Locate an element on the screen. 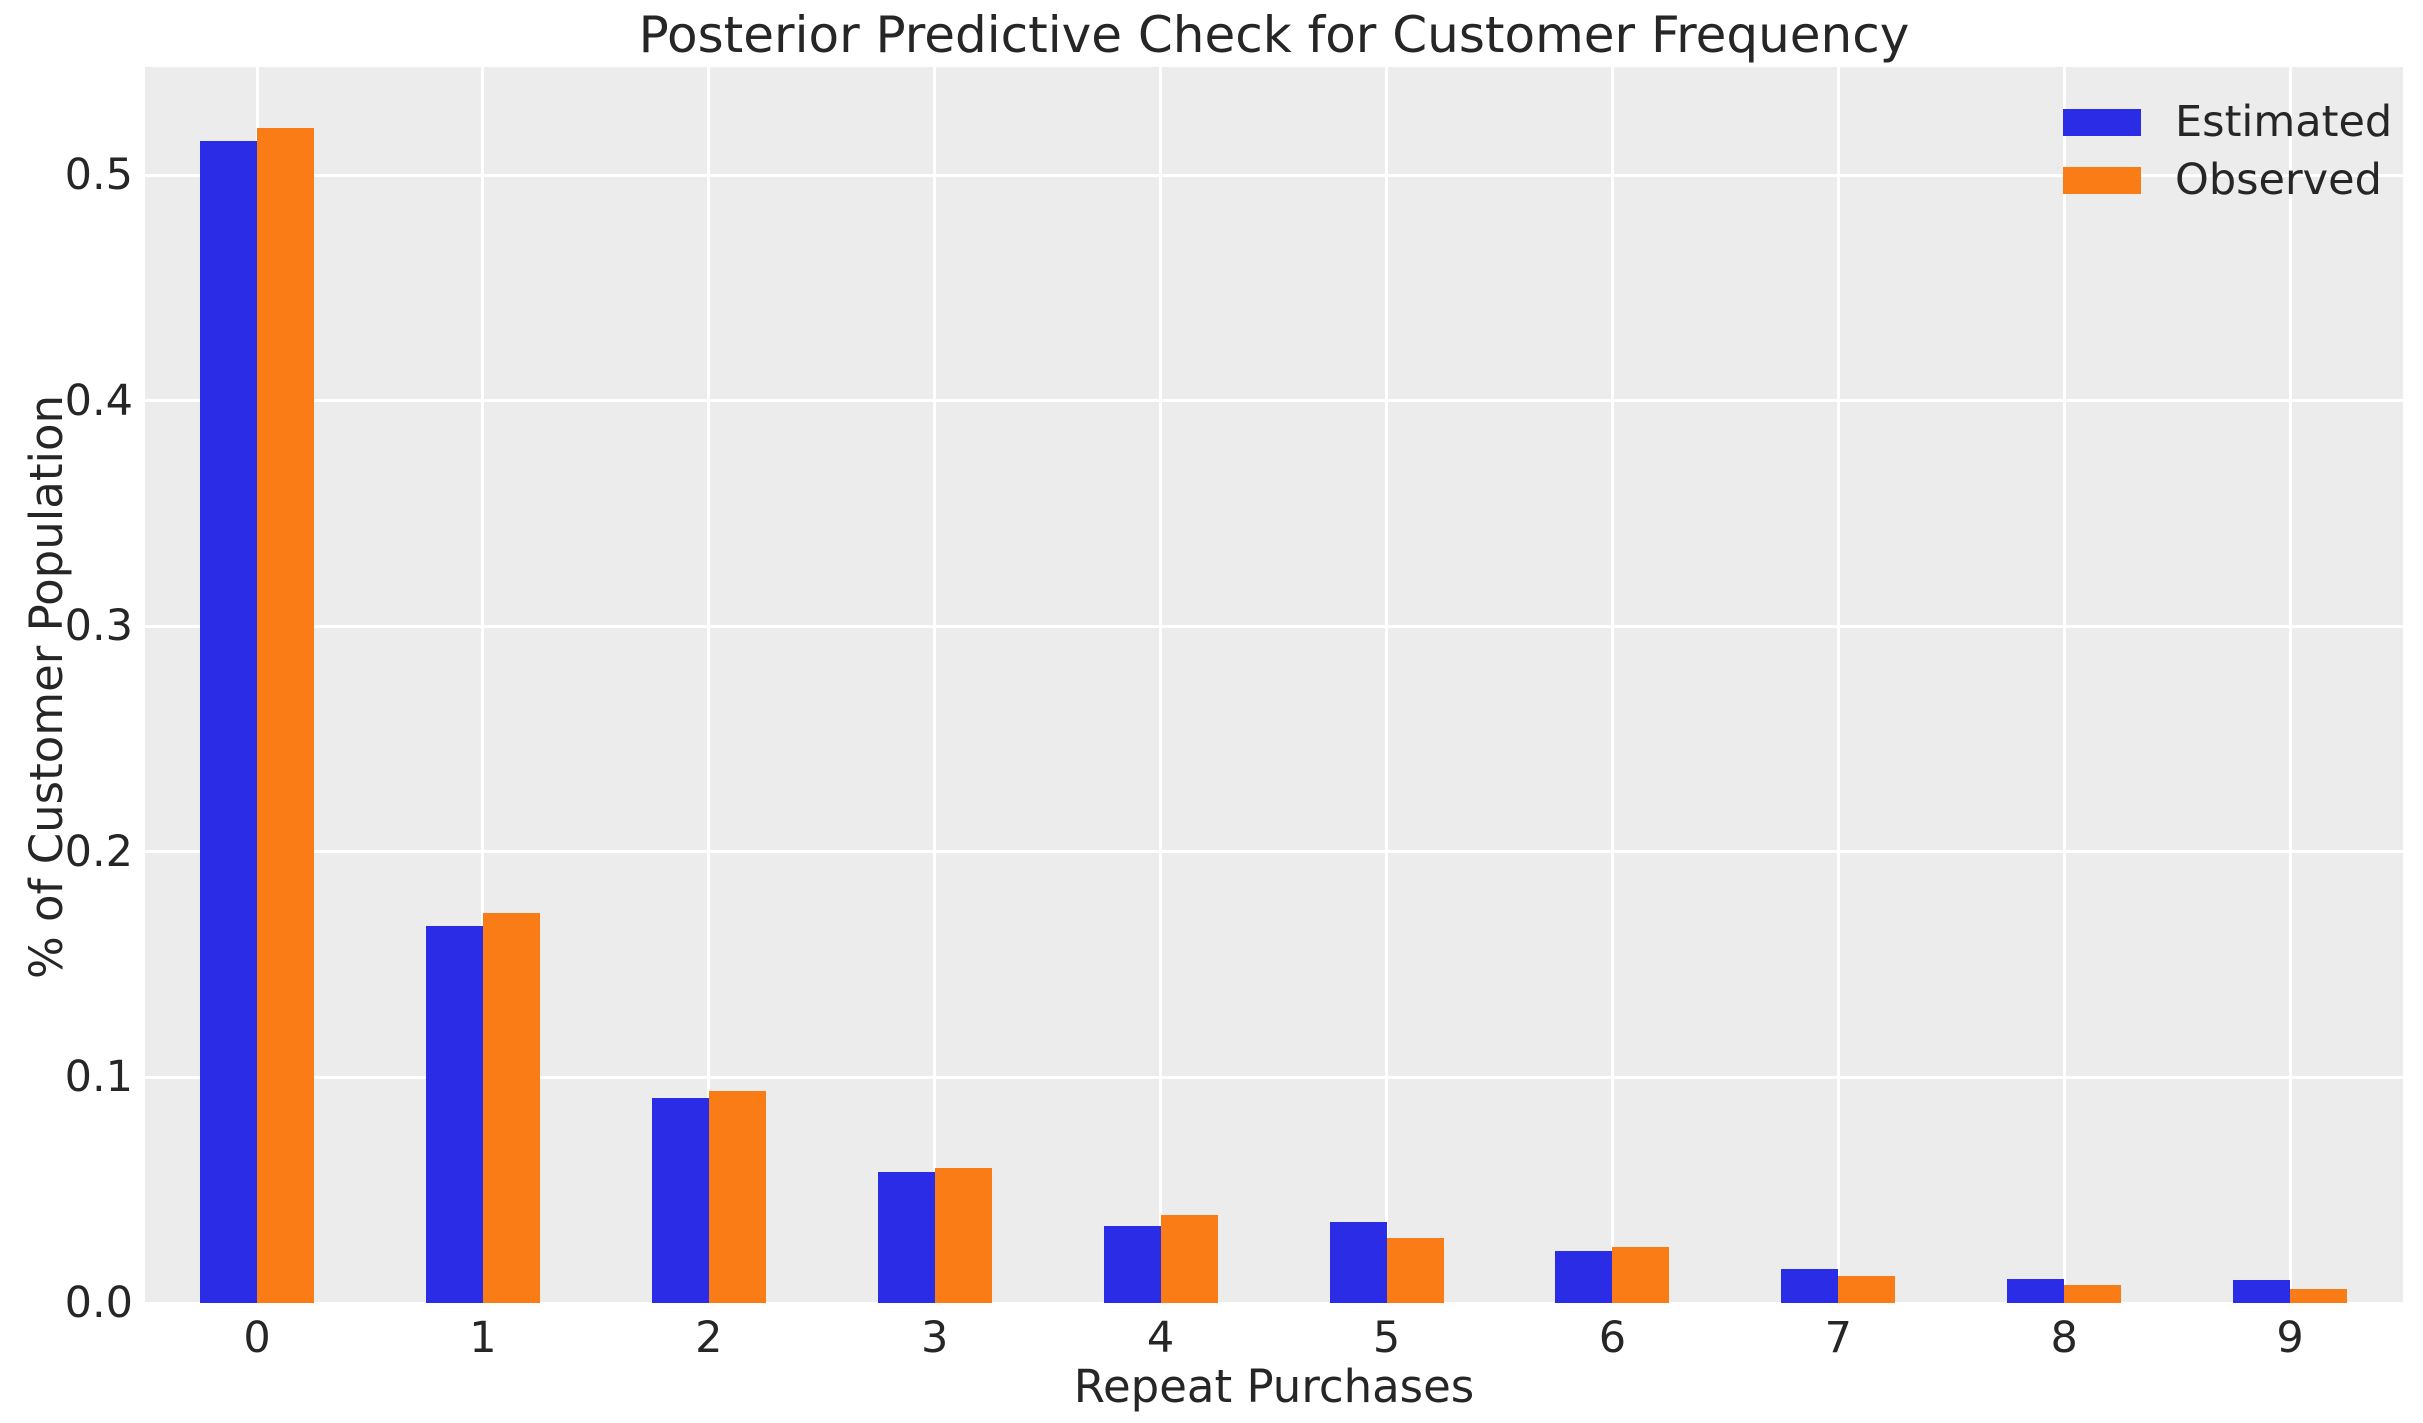  legend-label-observed: Observed is located at coordinates (2278, 180).